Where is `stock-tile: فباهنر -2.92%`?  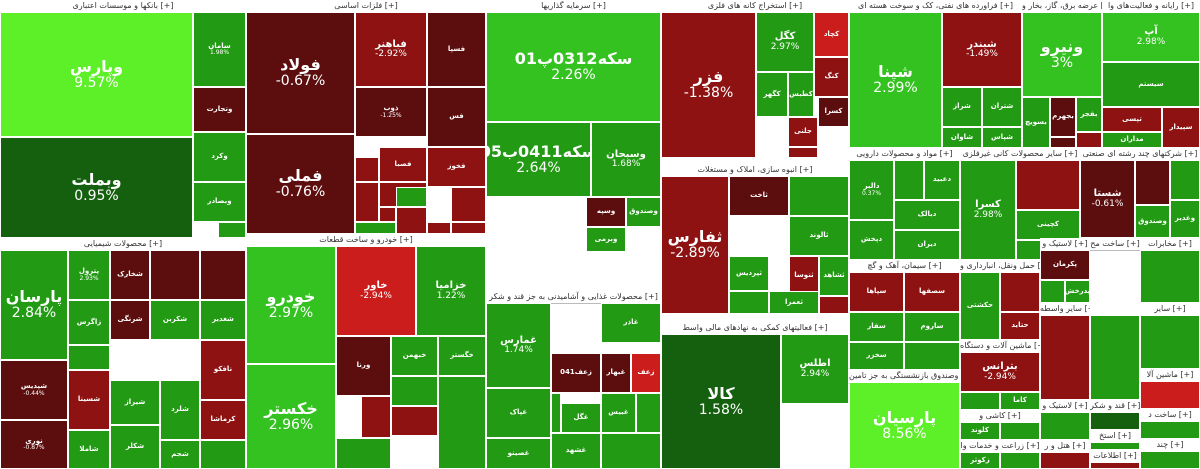 stock-tile: فباهنر -2.92% is located at coordinates (391, 49).